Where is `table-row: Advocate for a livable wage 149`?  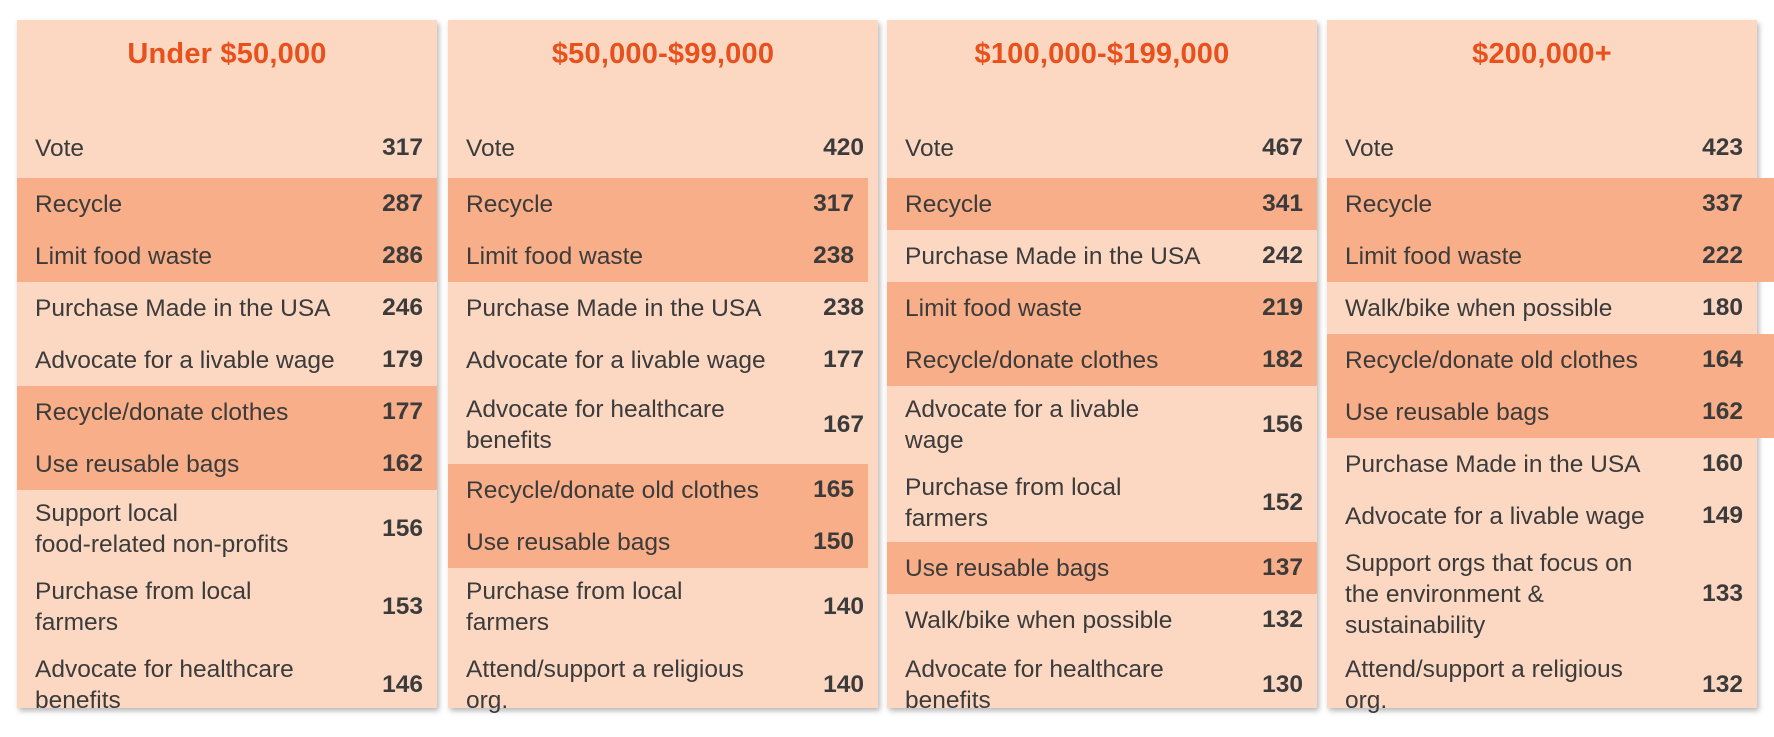
table-row: Advocate for a livable wage 149 is located at coordinates (1542, 516).